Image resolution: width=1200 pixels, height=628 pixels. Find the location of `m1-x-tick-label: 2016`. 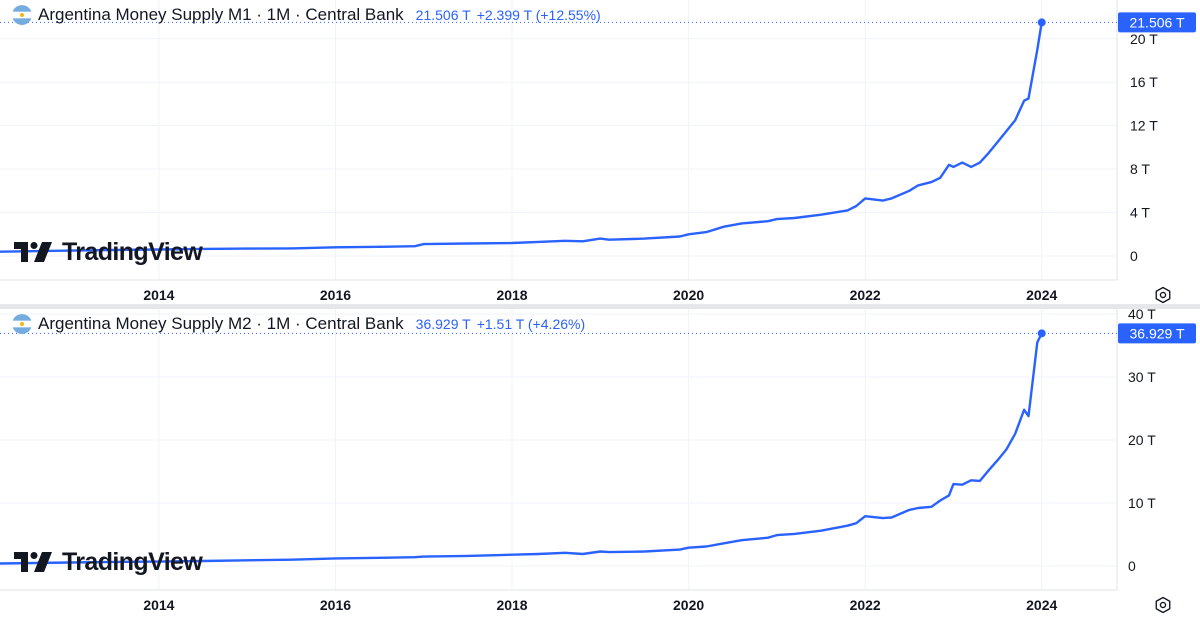

m1-x-tick-label: 2016 is located at coordinates (335, 295).